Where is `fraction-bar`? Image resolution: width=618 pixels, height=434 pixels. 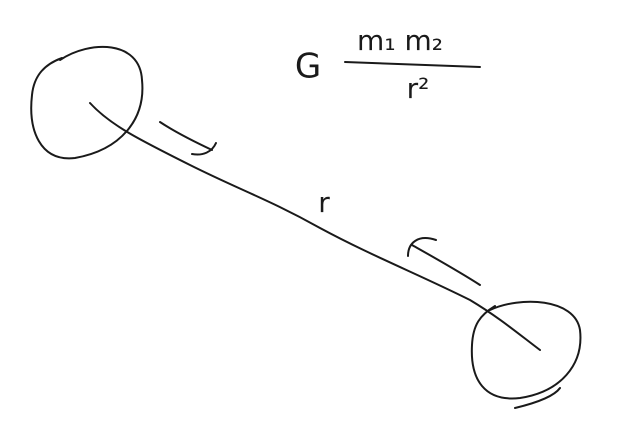 fraction-bar is located at coordinates (412, 64).